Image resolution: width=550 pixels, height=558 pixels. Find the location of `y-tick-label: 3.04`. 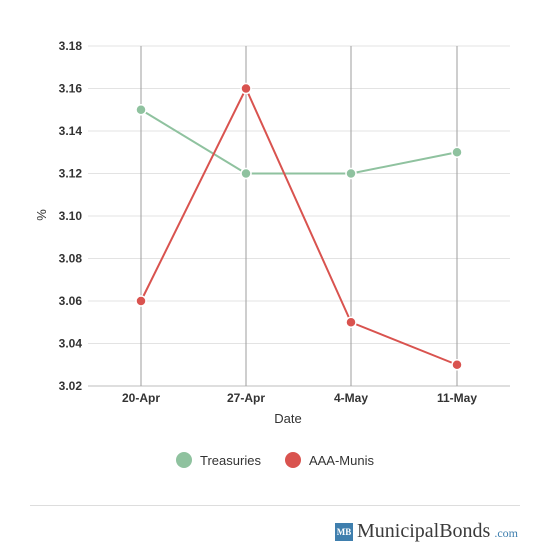

y-tick-label: 3.04 is located at coordinates (71, 344).